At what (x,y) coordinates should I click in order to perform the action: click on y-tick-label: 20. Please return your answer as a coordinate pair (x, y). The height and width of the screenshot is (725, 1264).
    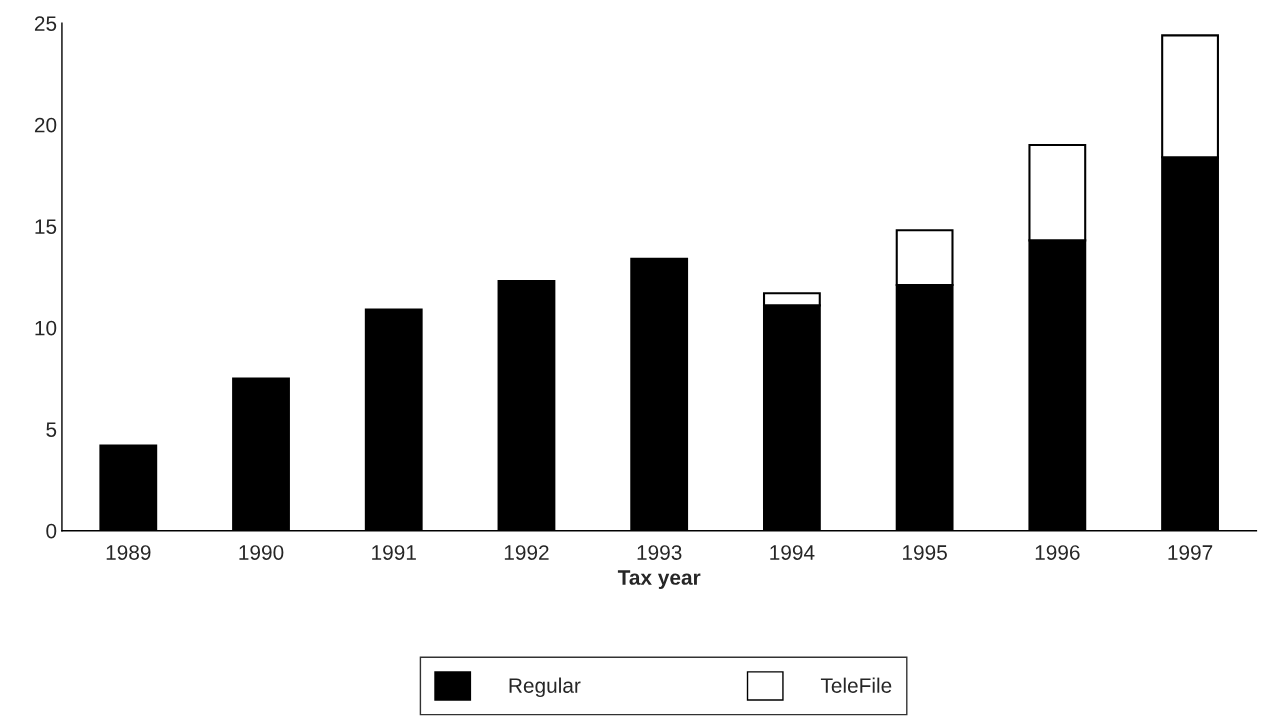
    Looking at the image, I should click on (45, 125).